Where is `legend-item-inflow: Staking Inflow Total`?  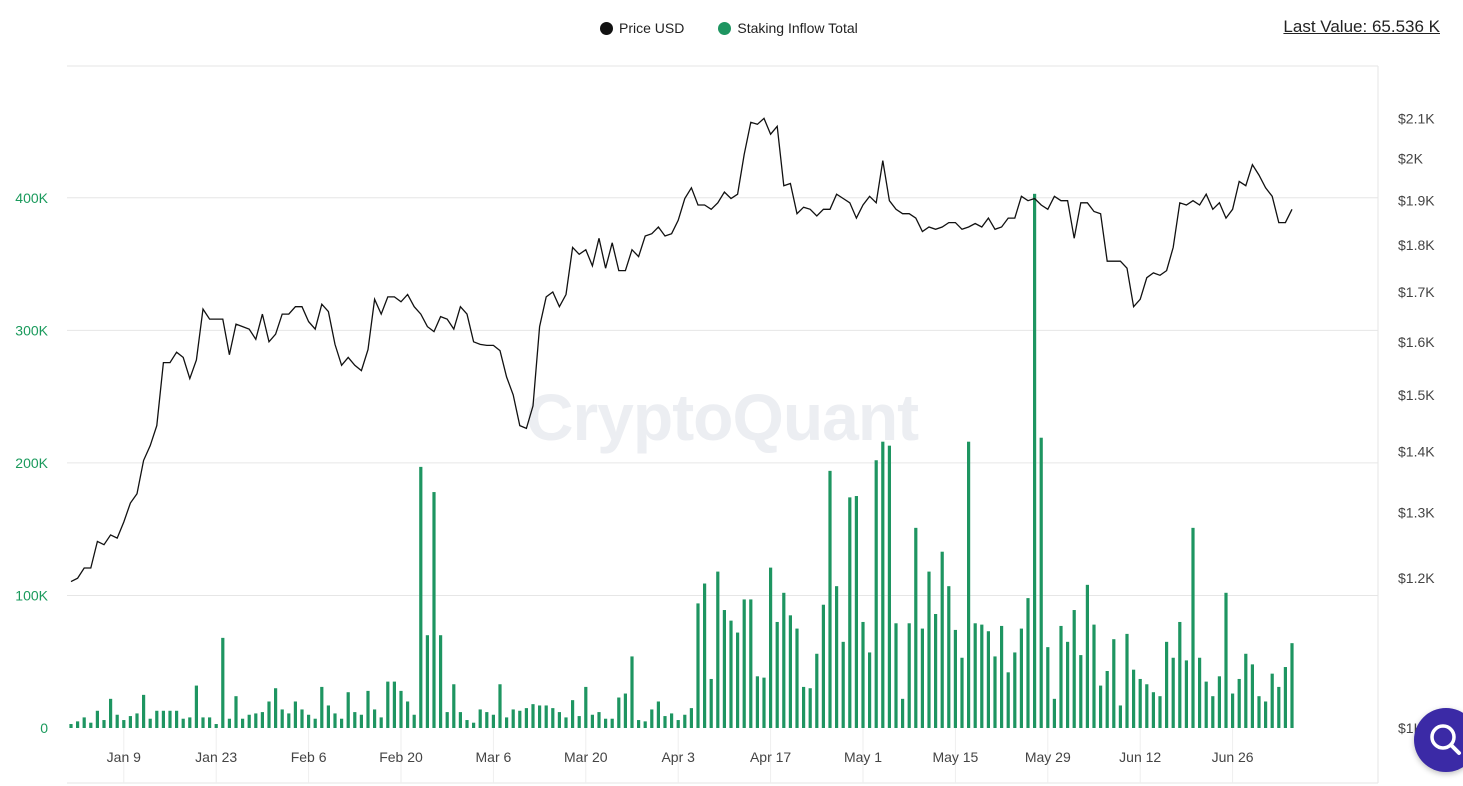
legend-item-inflow: Staking Inflow Total is located at coordinates (788, 28).